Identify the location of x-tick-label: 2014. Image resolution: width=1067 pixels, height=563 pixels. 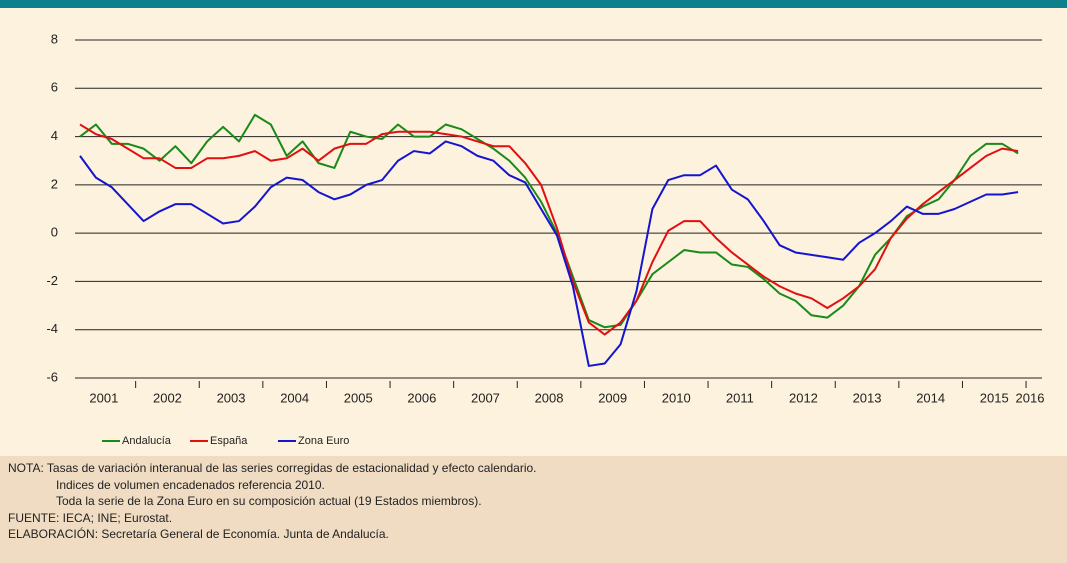
(930, 397).